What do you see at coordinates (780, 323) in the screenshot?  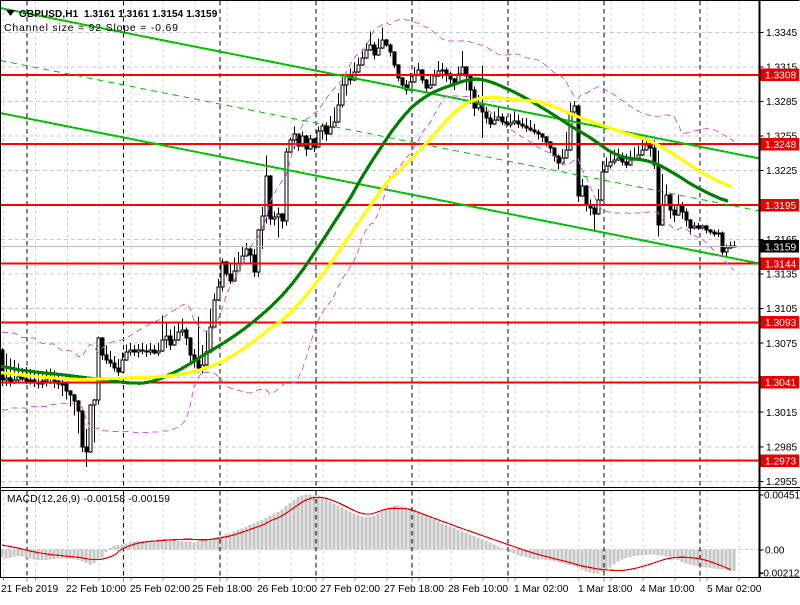 I see `svg-text: 1.3093` at bounding box center [780, 323].